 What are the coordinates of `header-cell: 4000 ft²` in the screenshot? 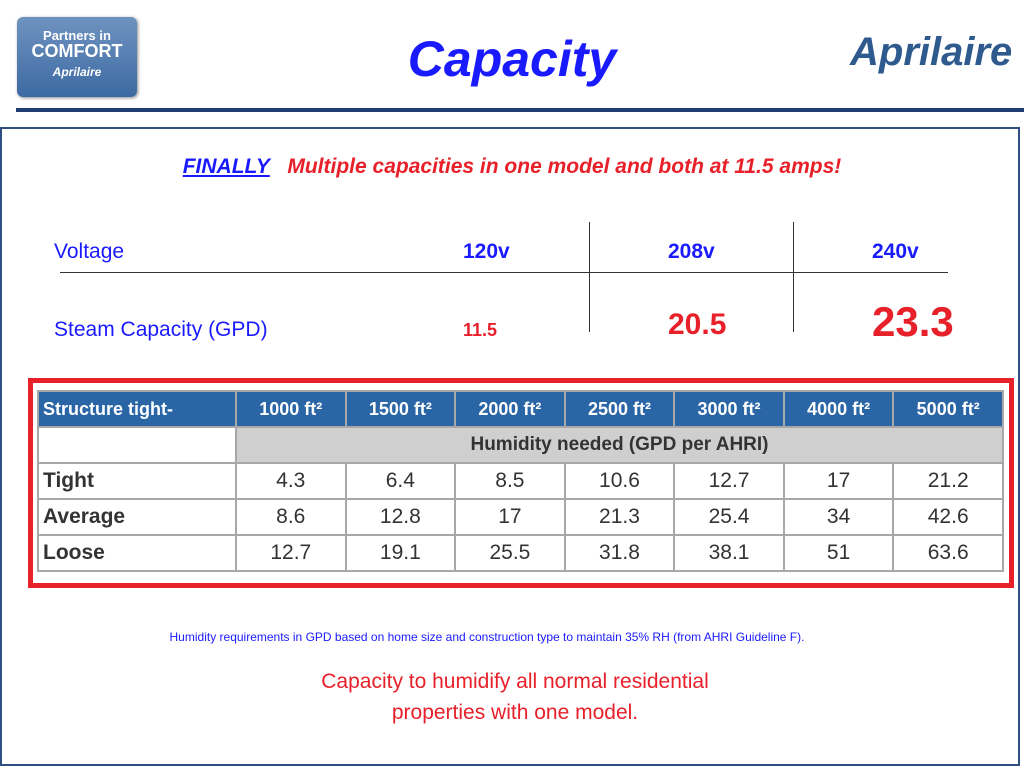 It's located at (838, 409).